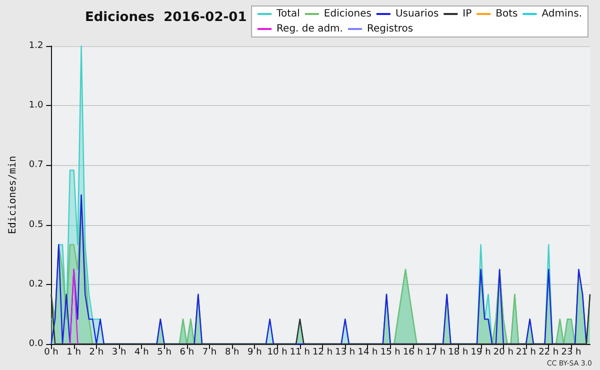 The image size is (600, 370). Describe the element at coordinates (36, 225) in the screenshot. I see `y-tick-label: 0.5` at that location.